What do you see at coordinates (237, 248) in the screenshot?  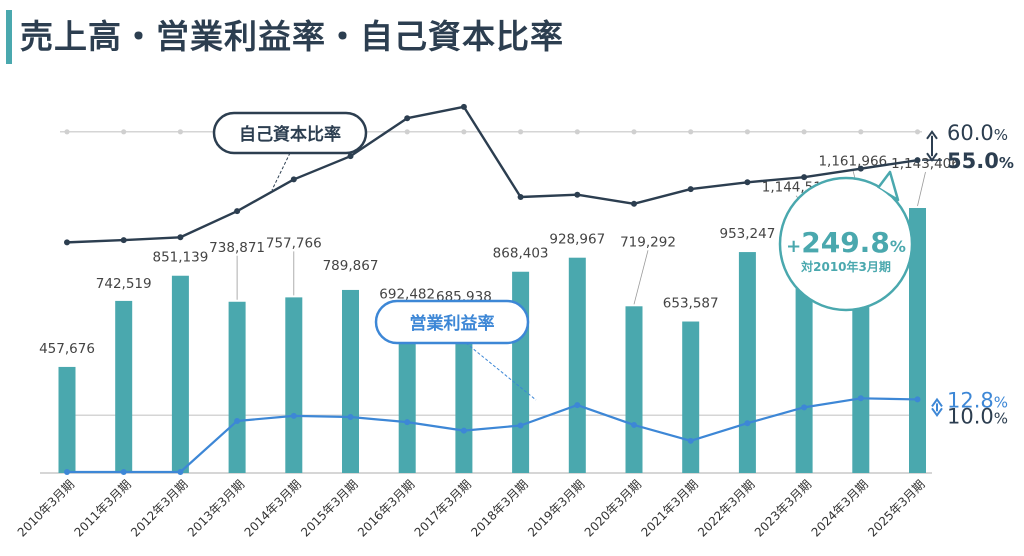 I see `bar-data-label: 738,871` at bounding box center [237, 248].